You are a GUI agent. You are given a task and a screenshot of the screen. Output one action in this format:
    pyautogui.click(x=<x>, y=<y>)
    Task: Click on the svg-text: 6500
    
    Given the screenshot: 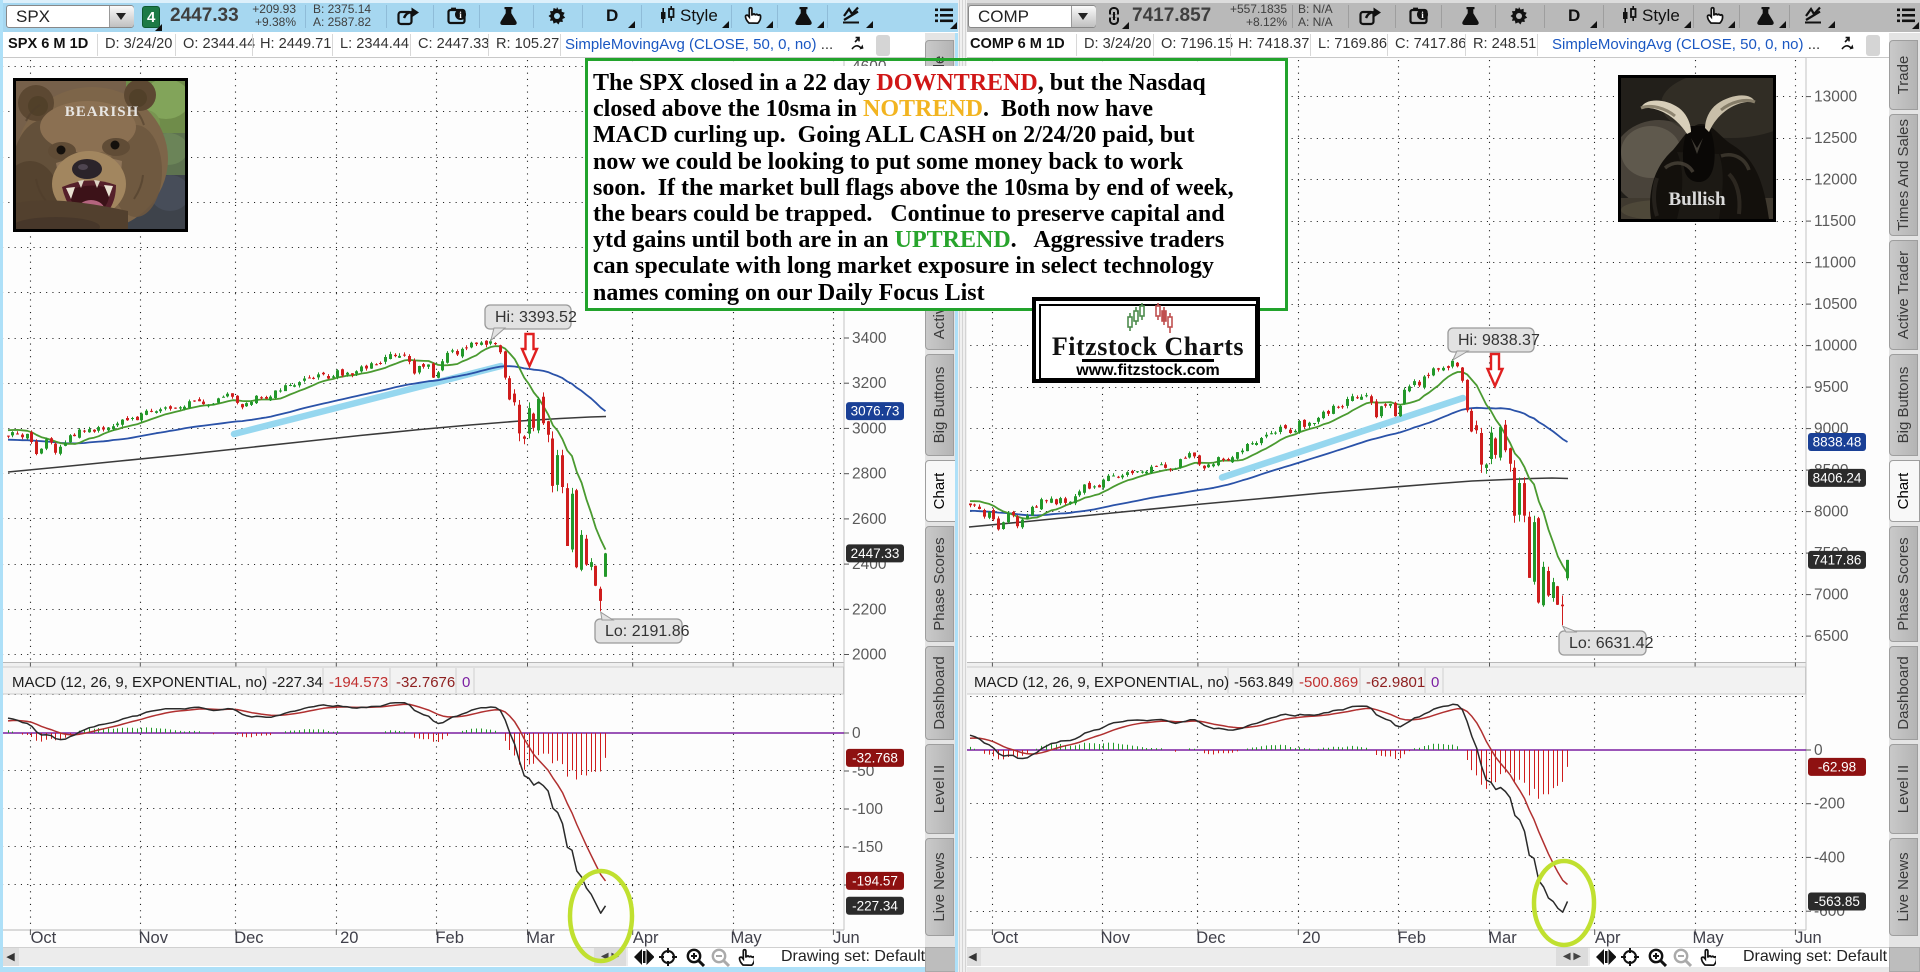 What is the action you would take?
    pyautogui.click(x=1831, y=636)
    